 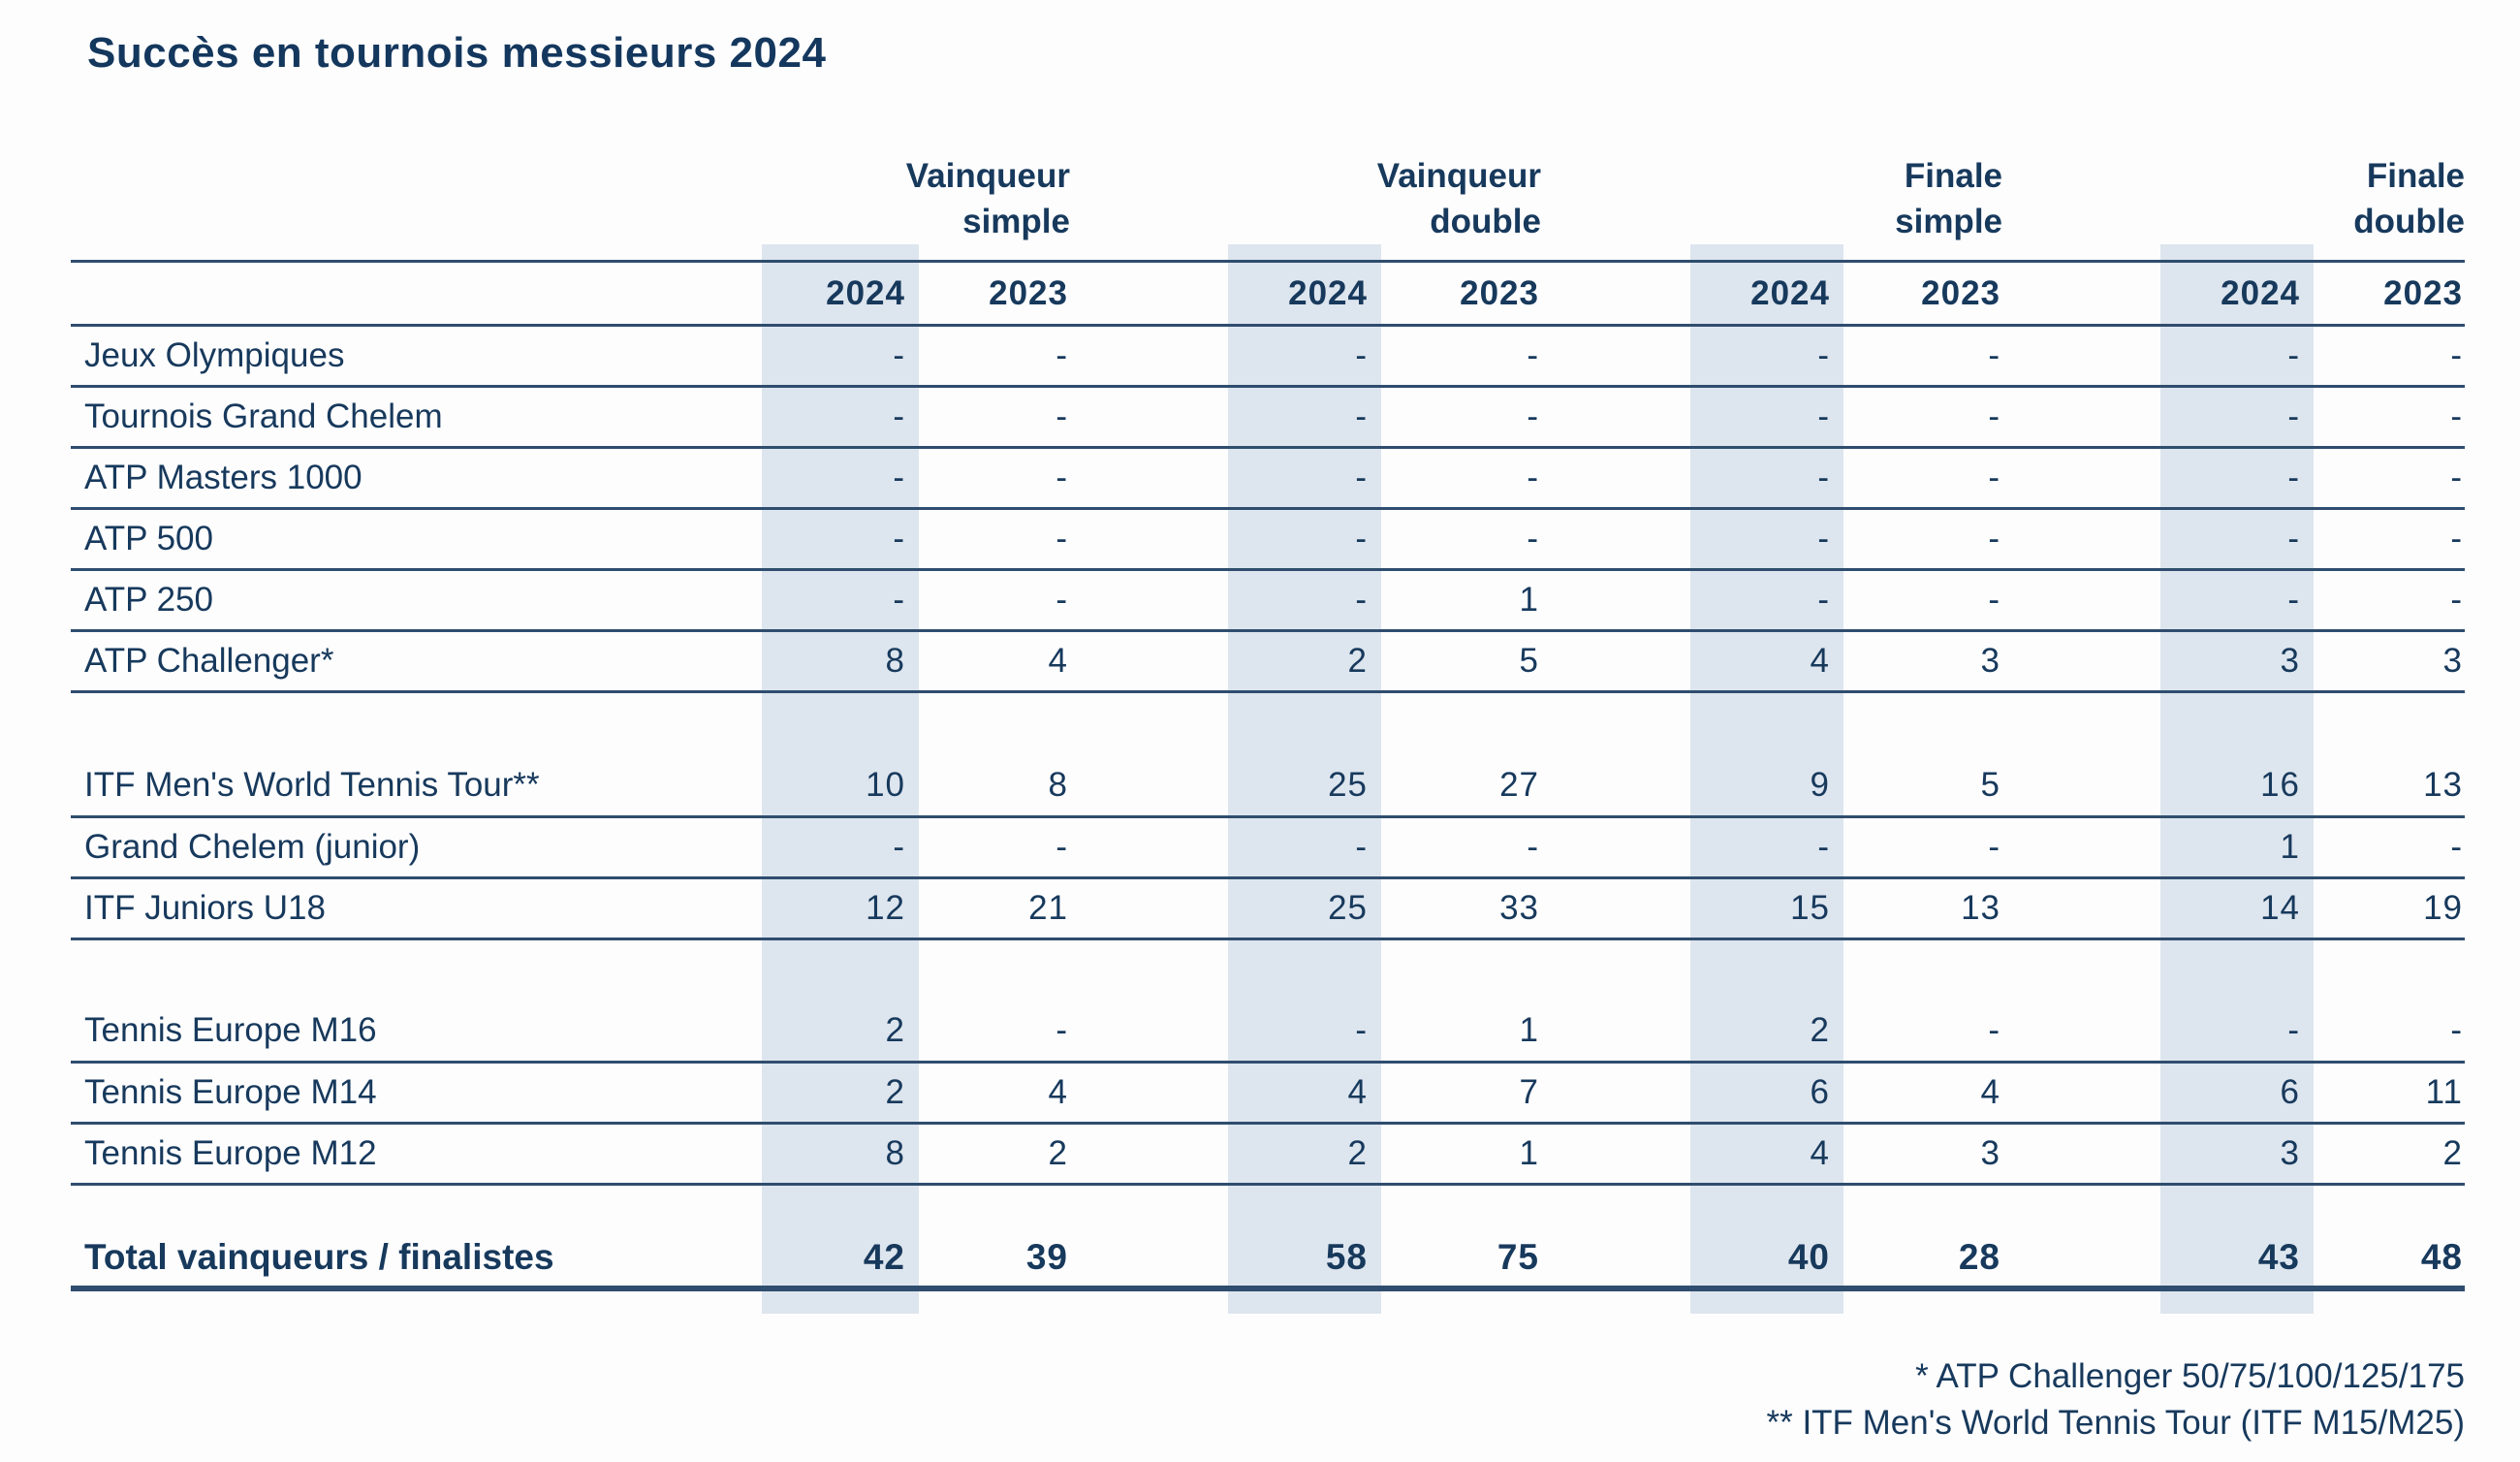 I want to click on cell-value: 75, so click(x=1461, y=1260).